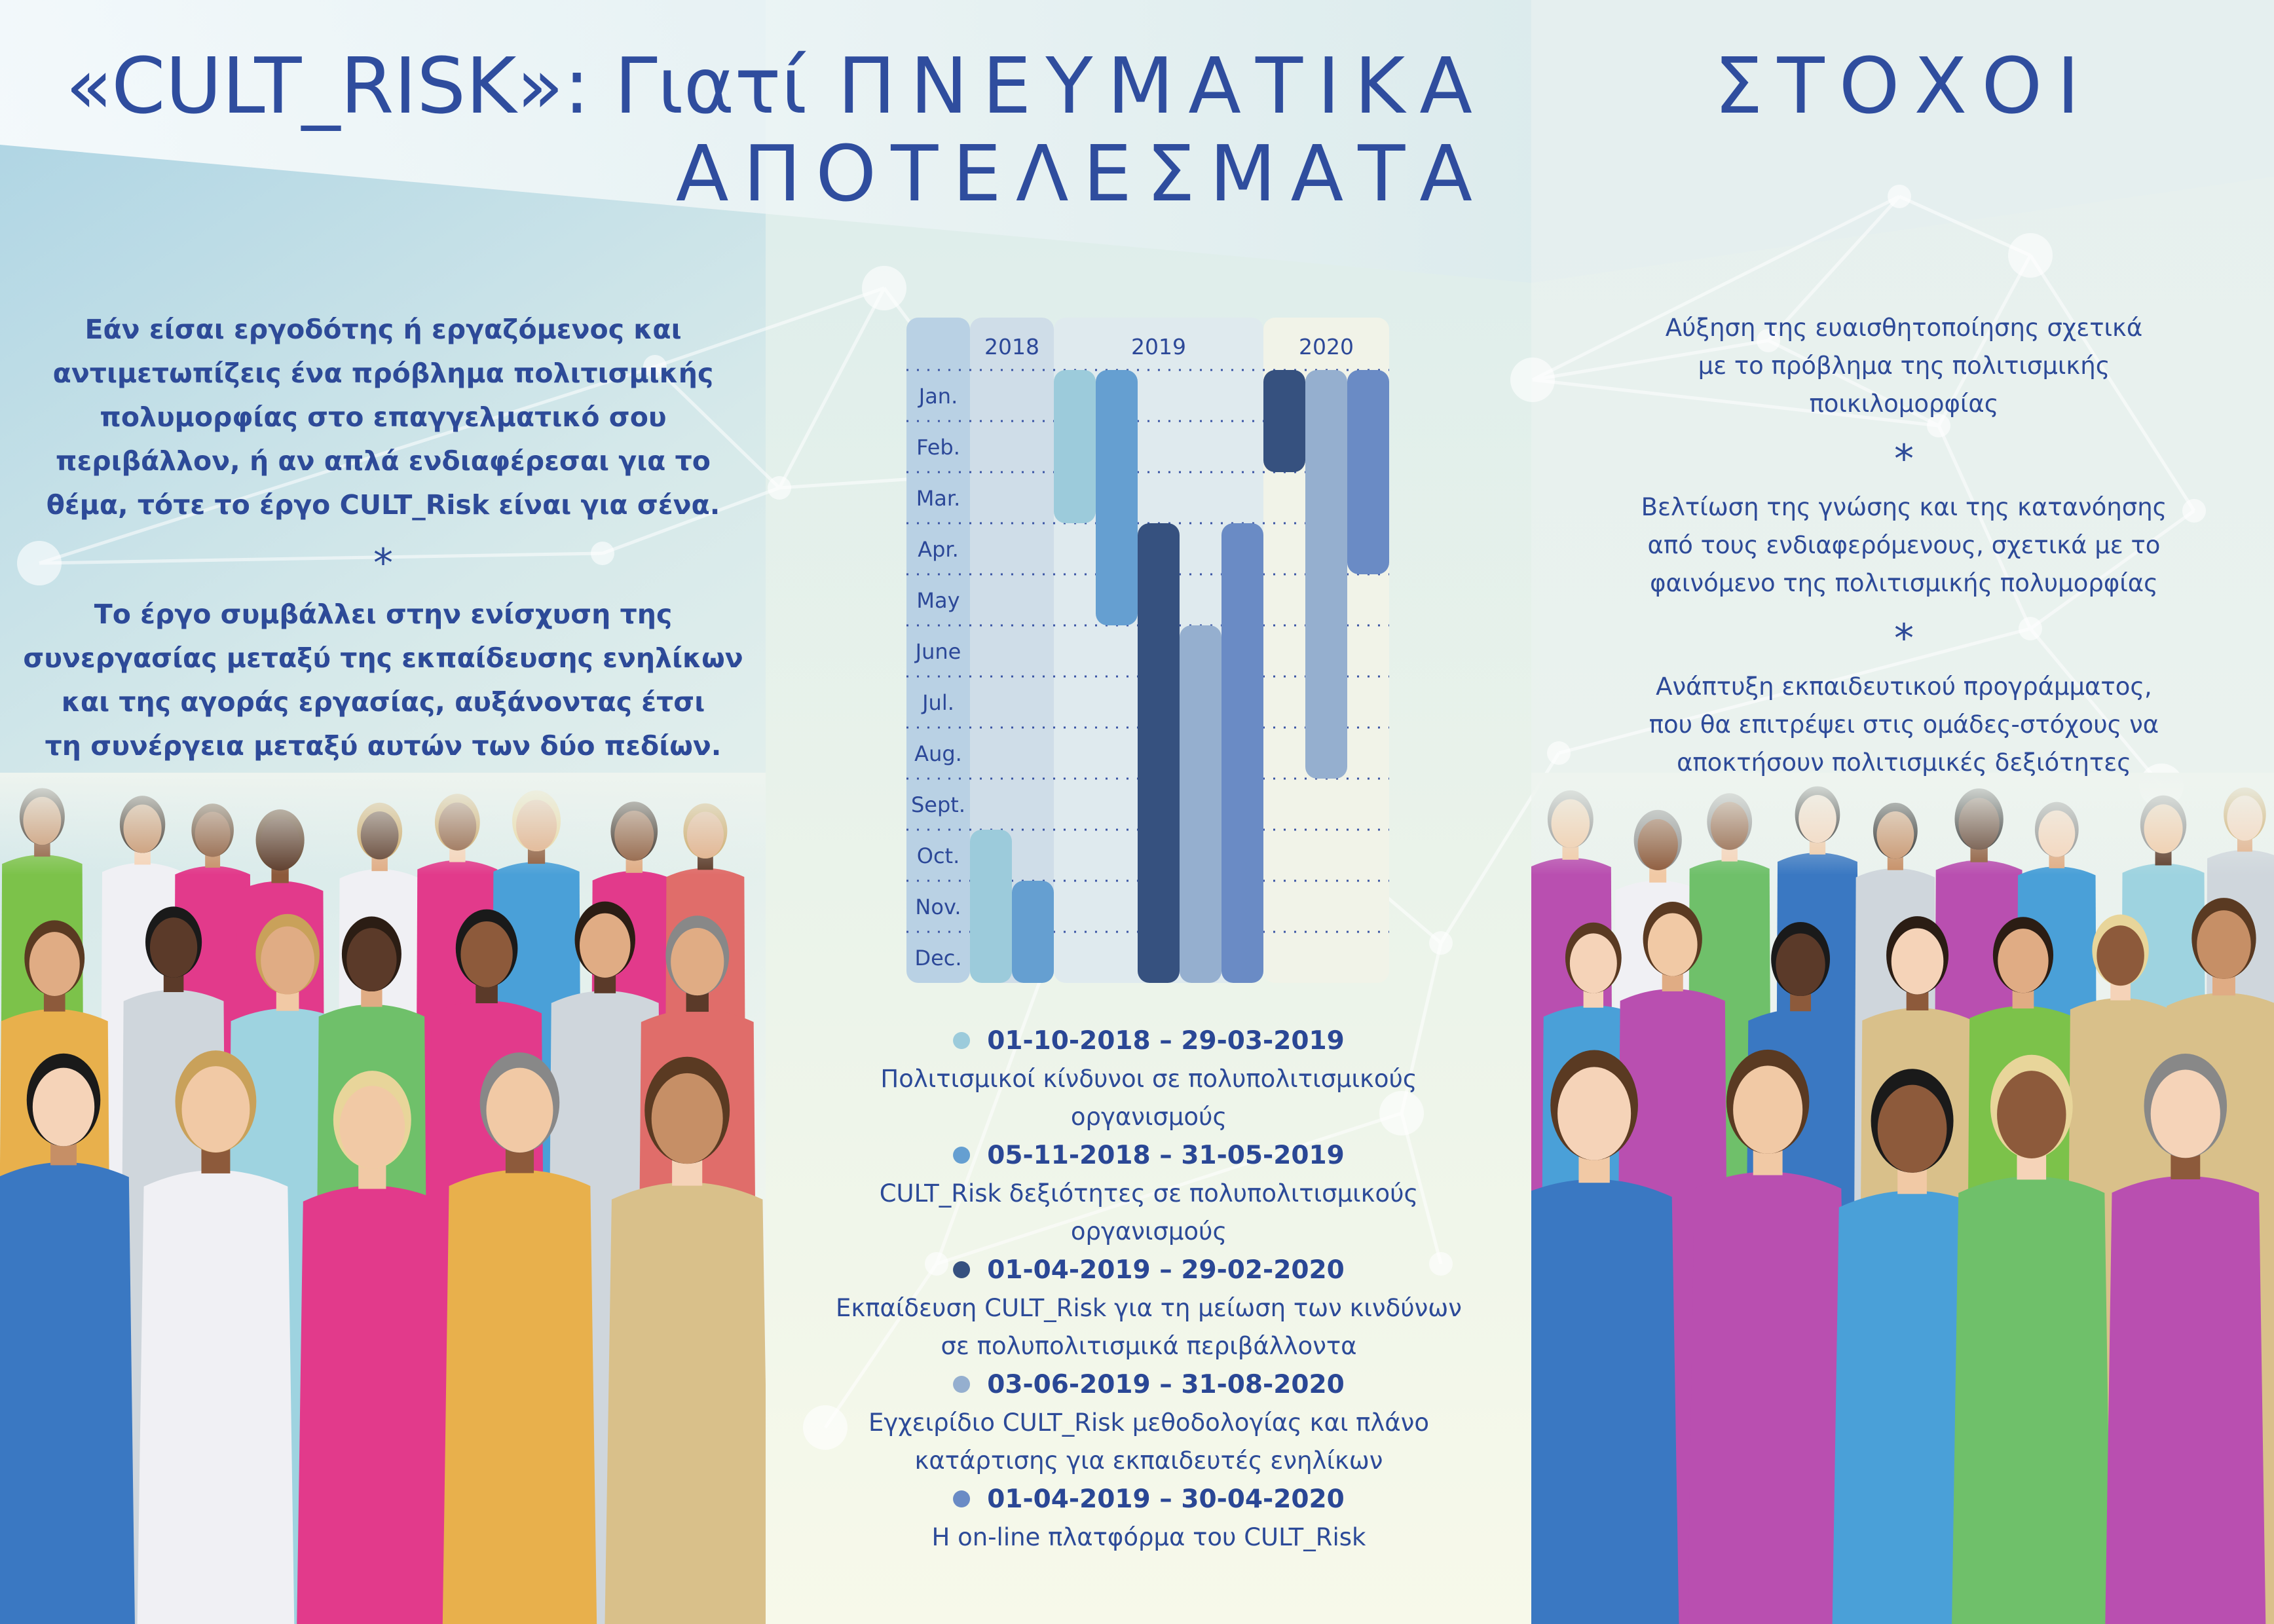 This screenshot has width=2274, height=1624. What do you see at coordinates (938, 498) in the screenshot?
I see `month-label: Mar.` at bounding box center [938, 498].